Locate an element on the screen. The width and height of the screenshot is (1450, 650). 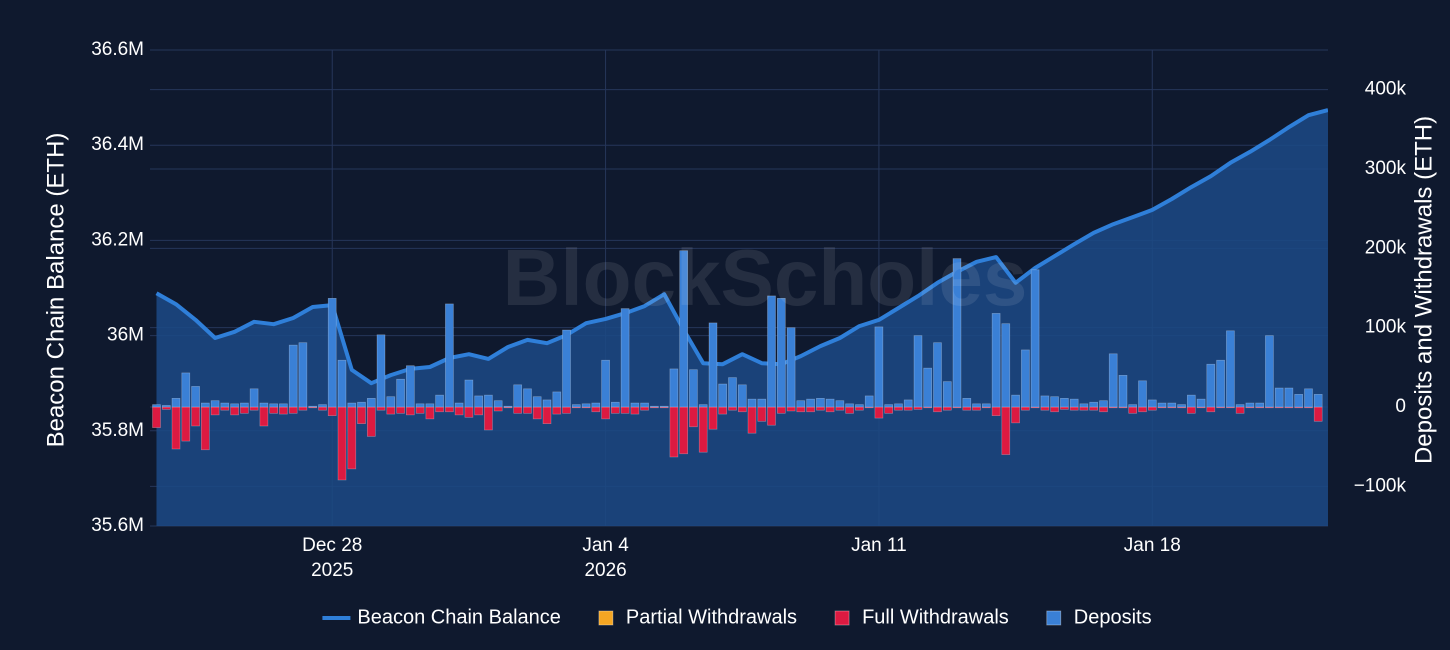
x-tick-label: Jan 18 is located at coordinates (1152, 545).